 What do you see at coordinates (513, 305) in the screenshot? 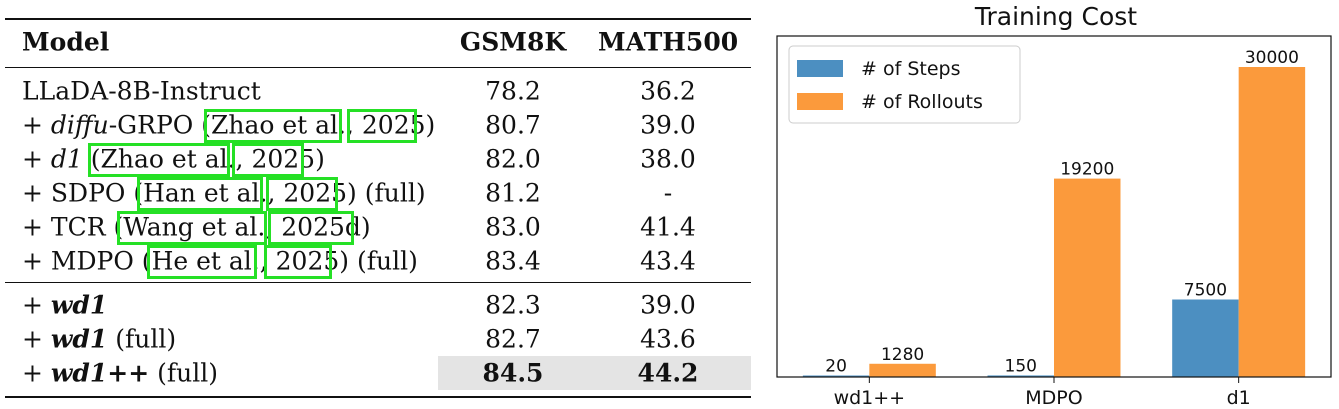
I see `gsm8k-score: 82.3` at bounding box center [513, 305].